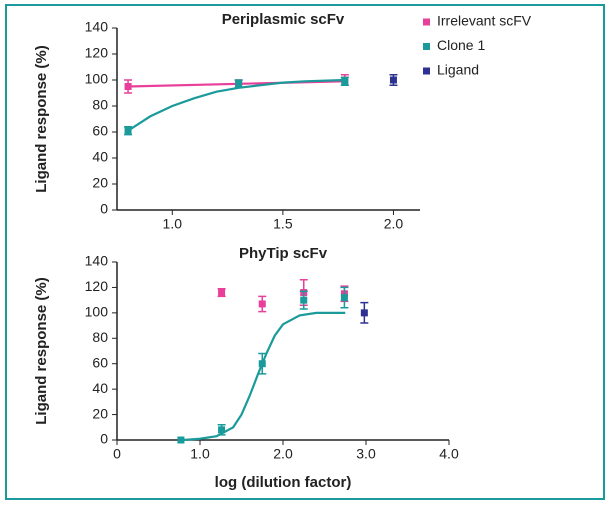 The width and height of the screenshot is (611, 506). Describe the element at coordinates (461, 45) in the screenshot. I see `legend-label: Clone 1` at that location.